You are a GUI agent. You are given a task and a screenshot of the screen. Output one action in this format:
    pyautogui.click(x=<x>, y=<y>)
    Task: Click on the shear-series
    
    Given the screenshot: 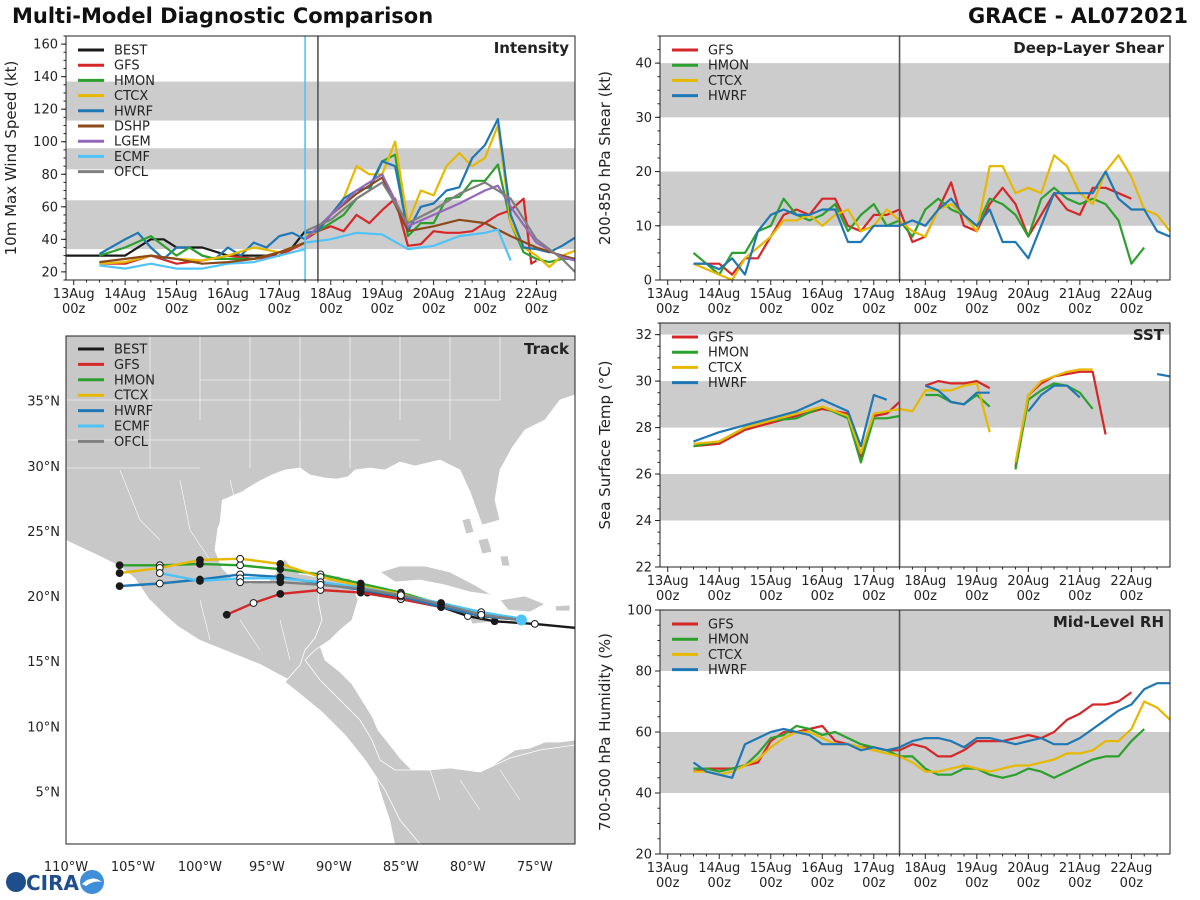 What is the action you would take?
    pyautogui.click(x=931, y=217)
    